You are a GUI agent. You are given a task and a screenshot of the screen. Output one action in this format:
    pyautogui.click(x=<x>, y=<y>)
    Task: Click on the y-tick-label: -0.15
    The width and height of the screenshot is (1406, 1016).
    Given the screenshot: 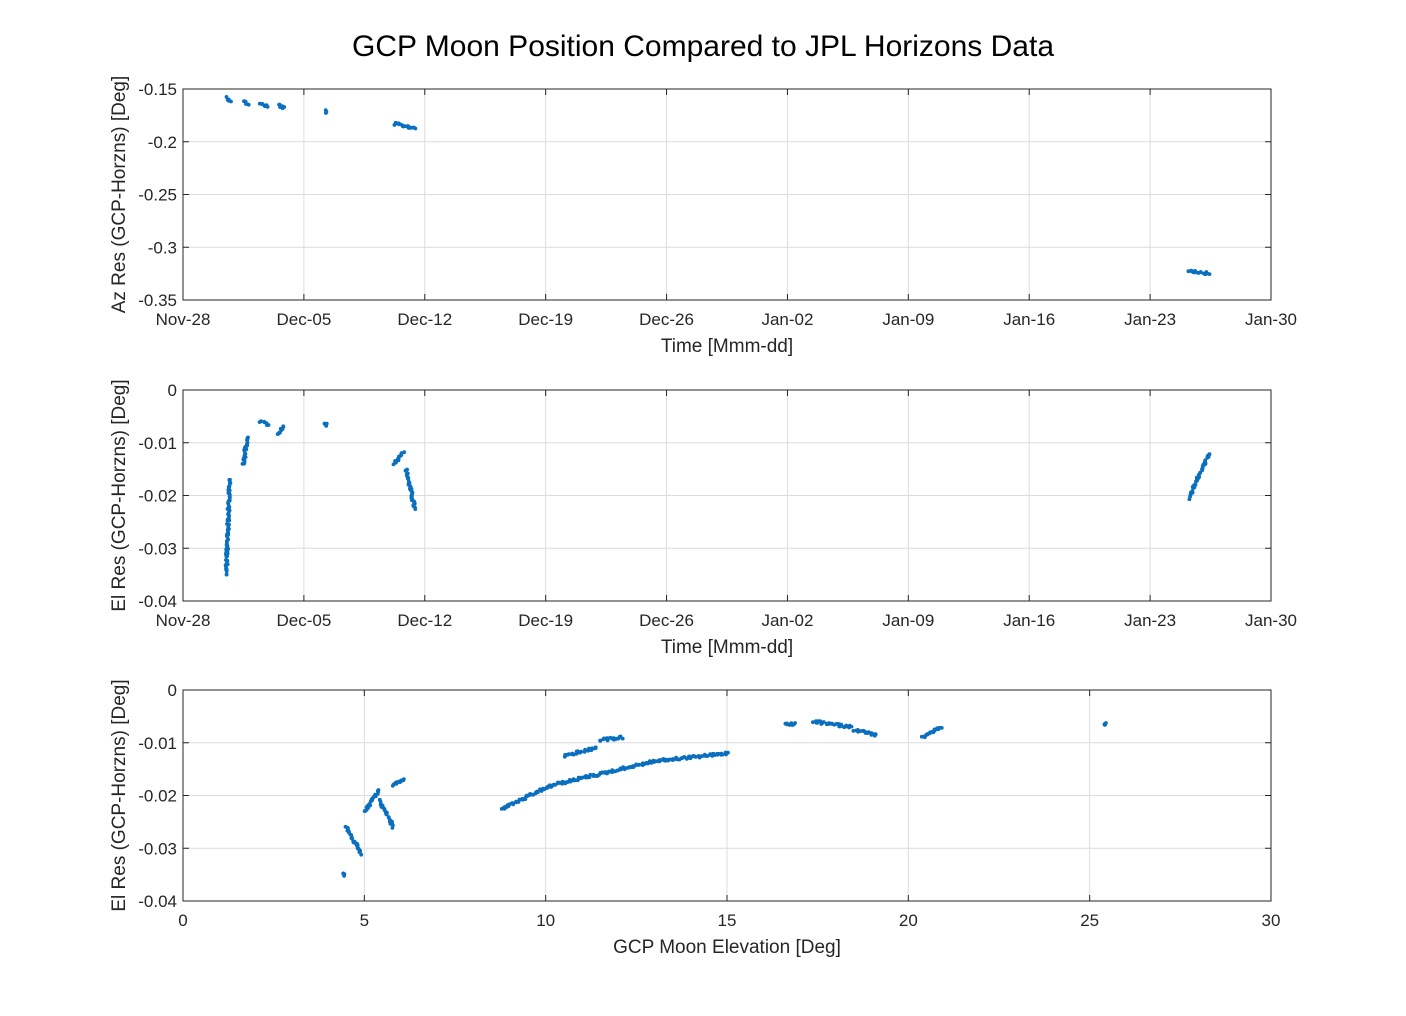 What is the action you would take?
    pyautogui.click(x=157, y=89)
    